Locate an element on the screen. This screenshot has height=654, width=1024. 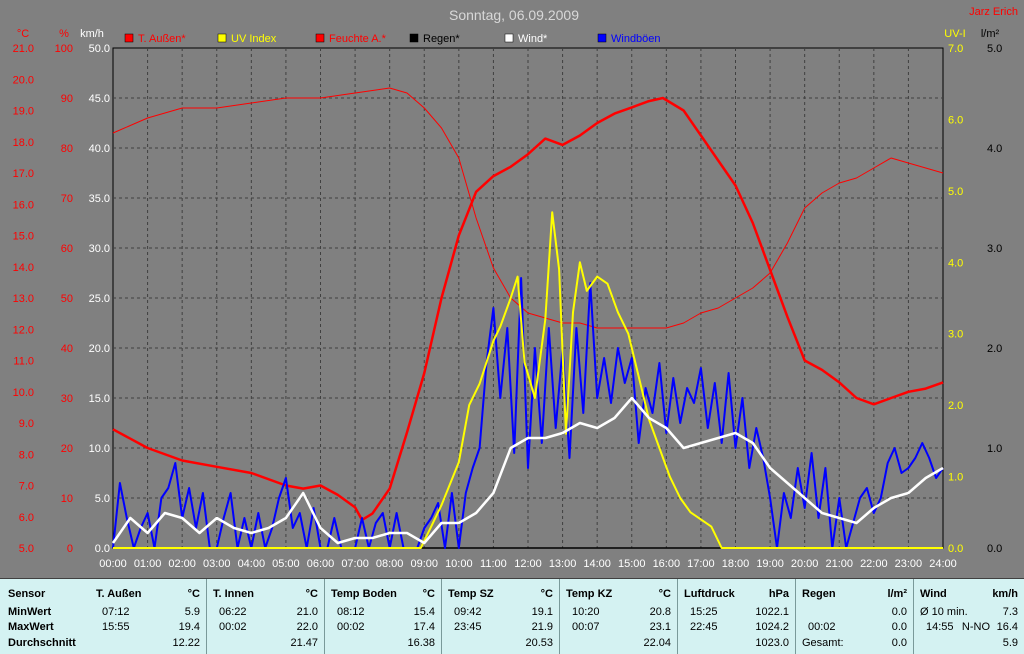
temp-tick-label: 18.0 is located at coordinates (23, 143).